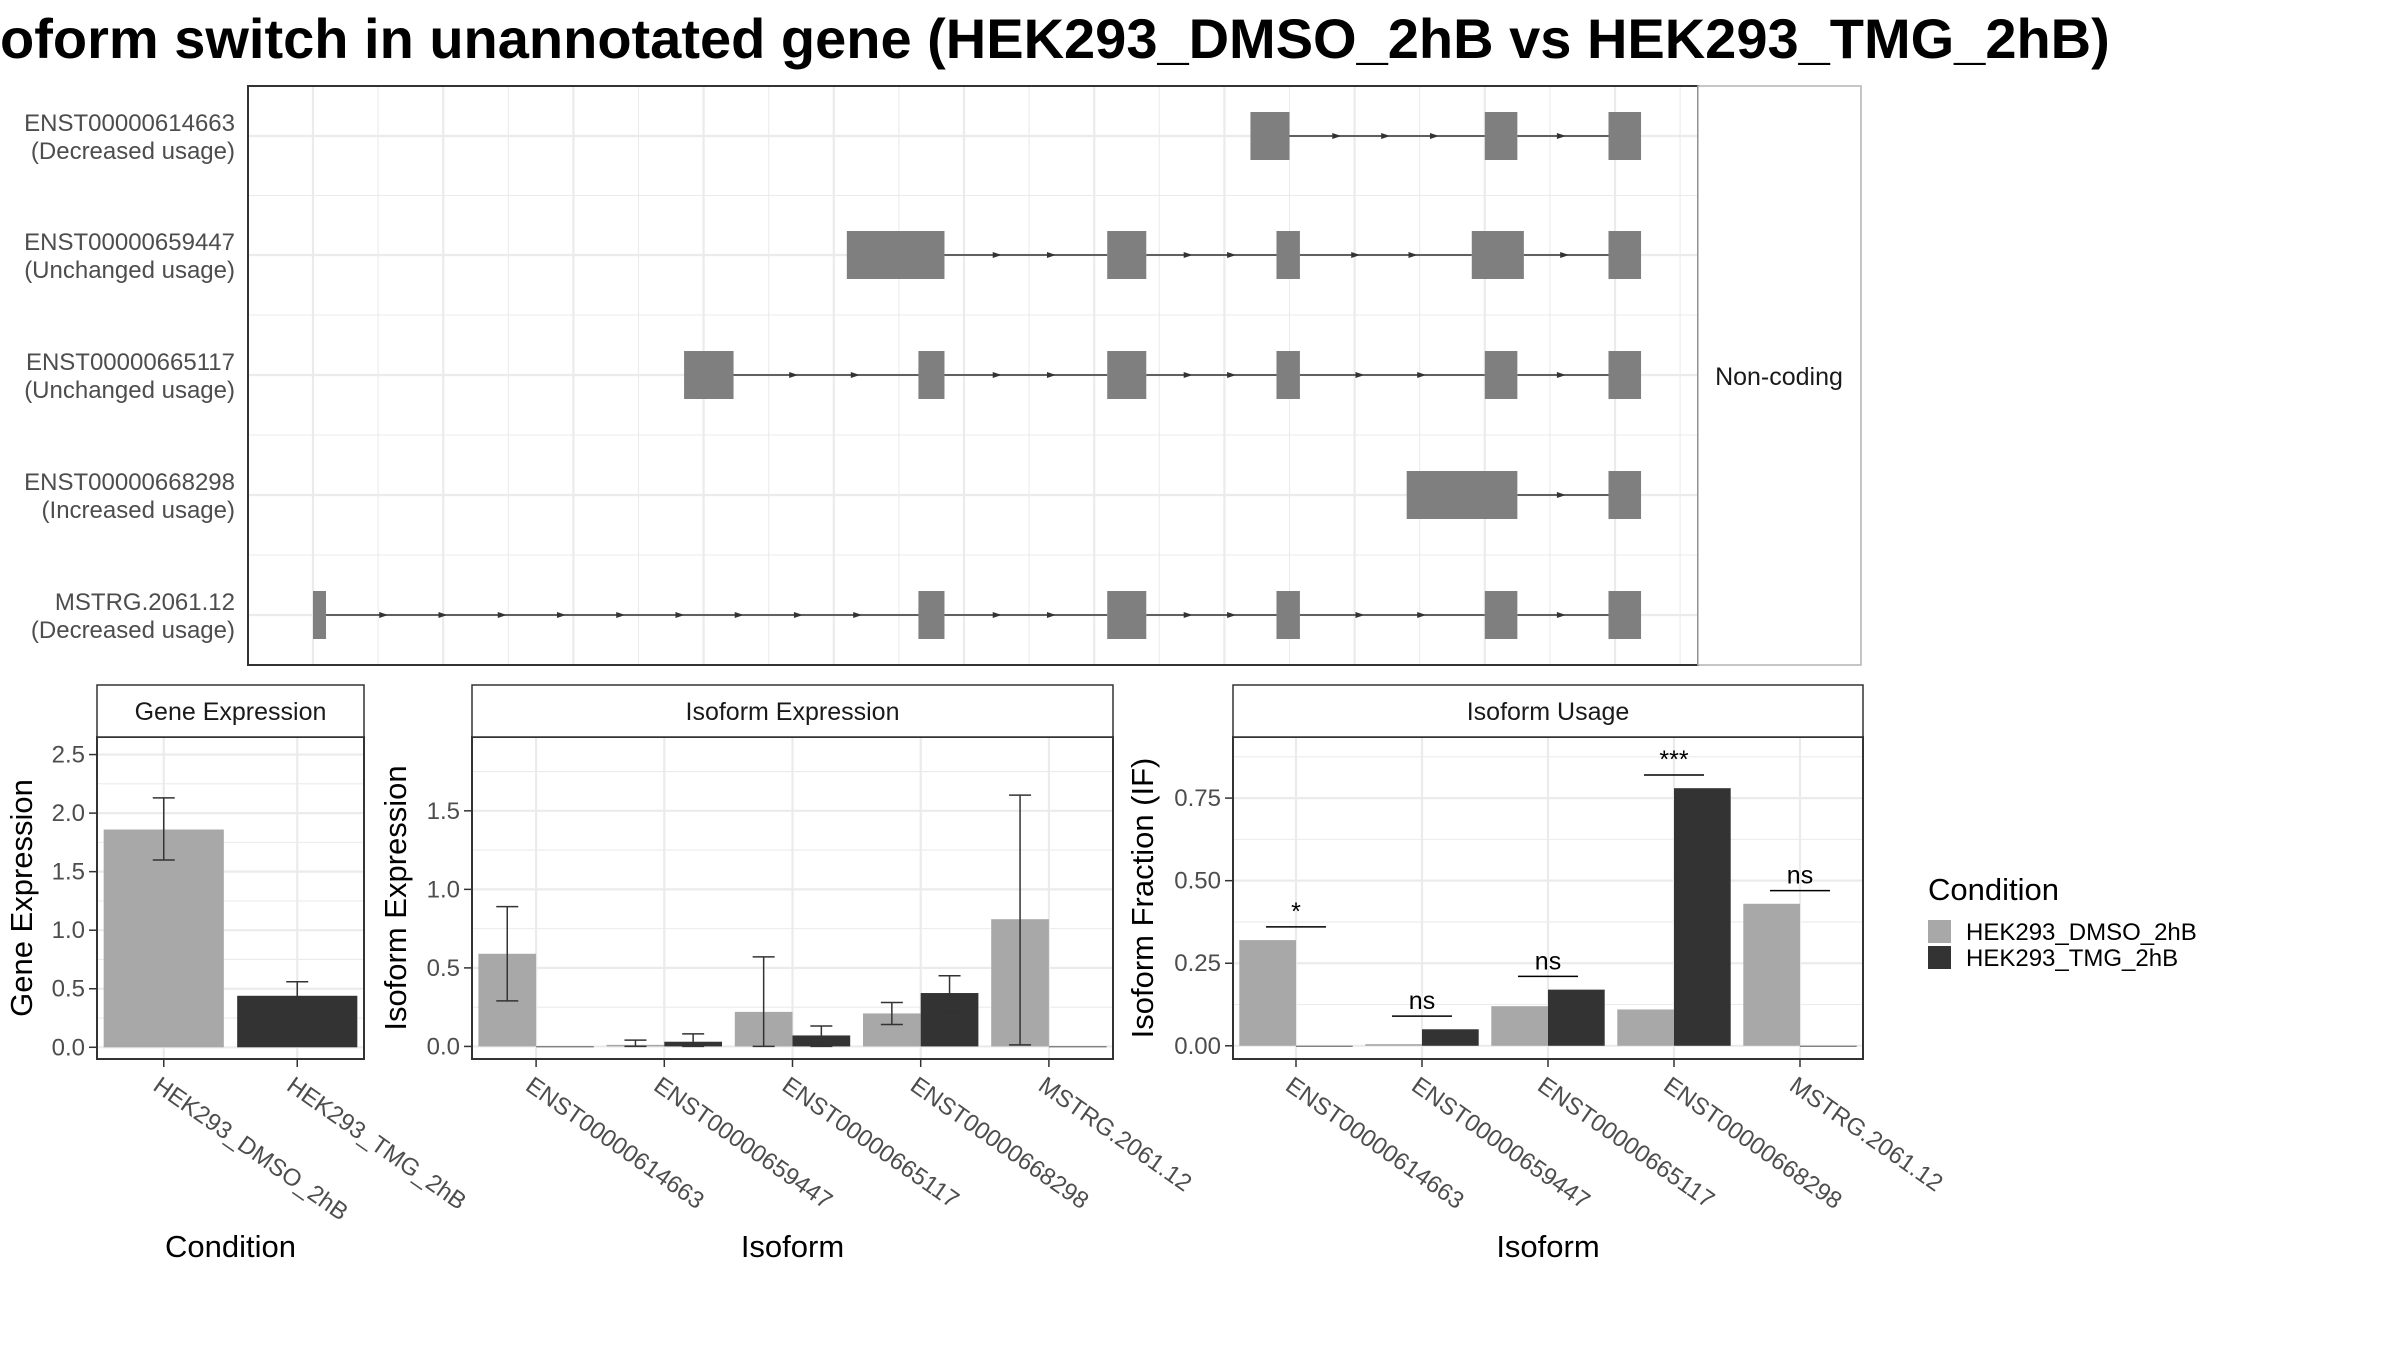 The width and height of the screenshot is (2400, 1350). What do you see at coordinates (1993, 889) in the screenshot?
I see `legend-title: Condition` at bounding box center [1993, 889].